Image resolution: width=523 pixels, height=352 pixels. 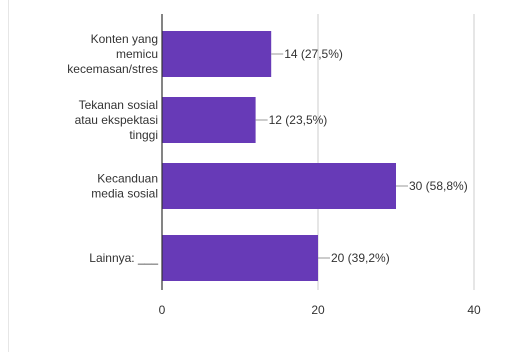 What do you see at coordinates (318, 310) in the screenshot?
I see `x-tick-label-20: 20` at bounding box center [318, 310].